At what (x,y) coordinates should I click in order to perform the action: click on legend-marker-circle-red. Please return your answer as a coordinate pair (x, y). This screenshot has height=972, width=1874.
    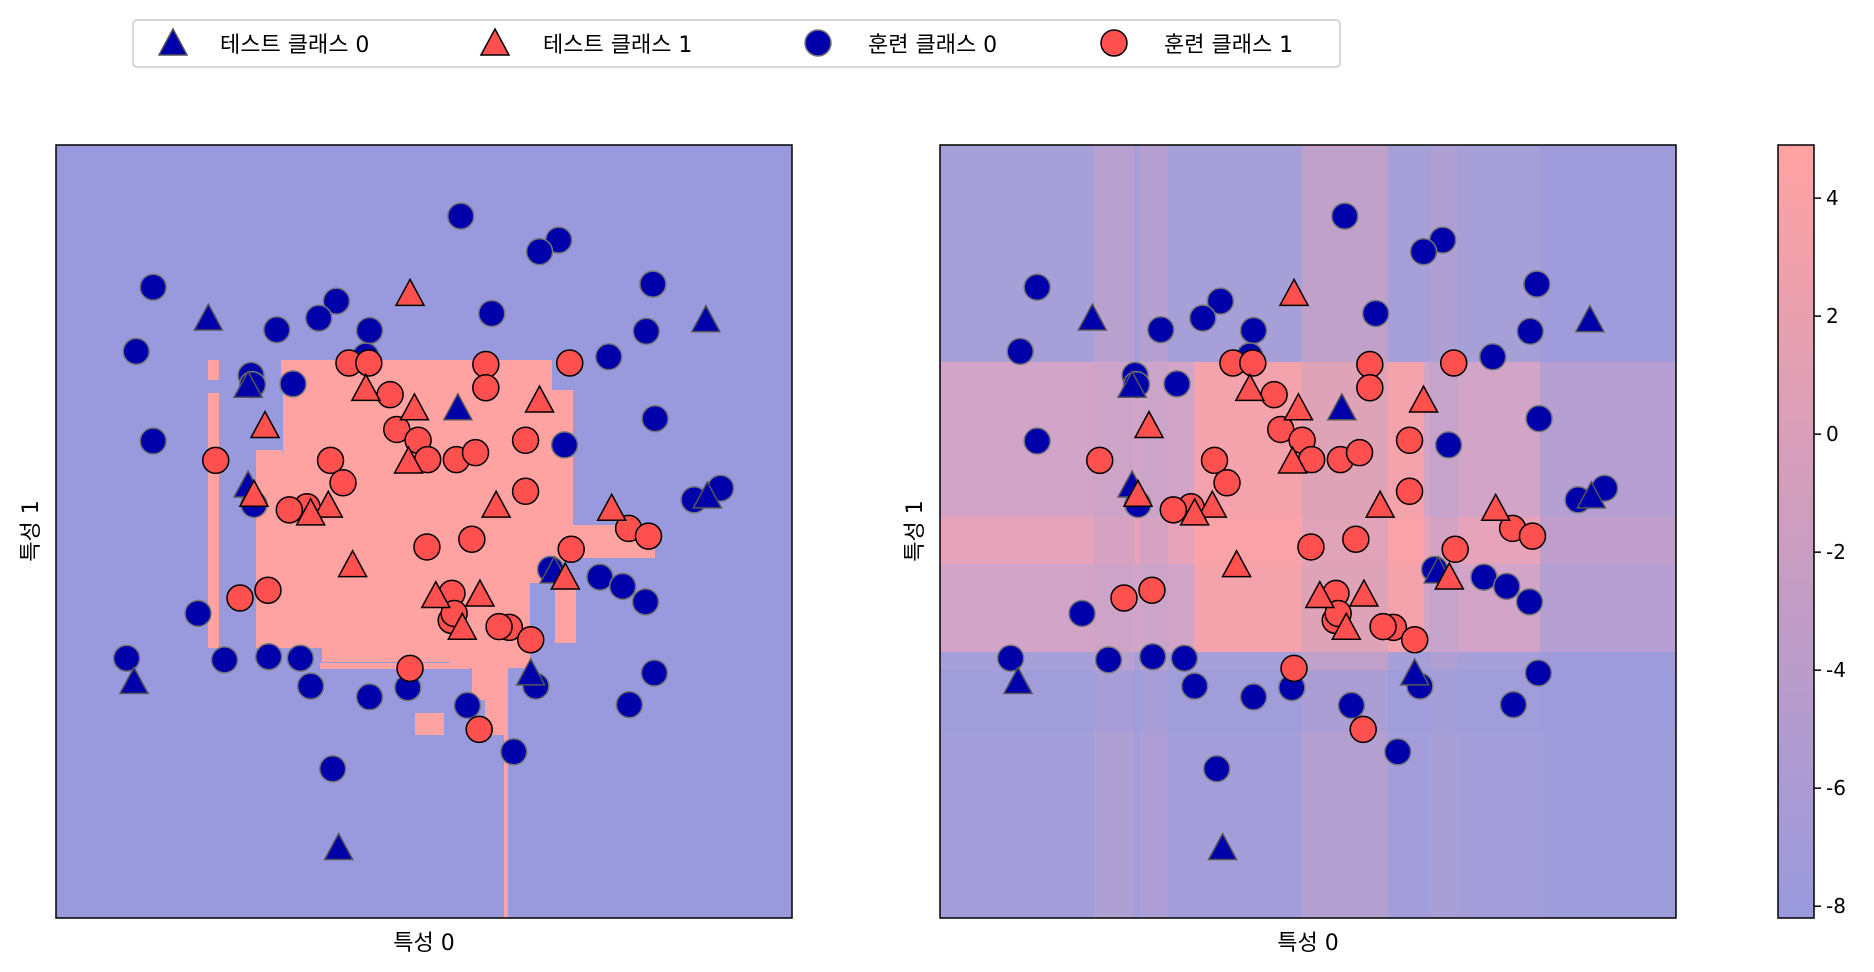
    Looking at the image, I should click on (1114, 43).